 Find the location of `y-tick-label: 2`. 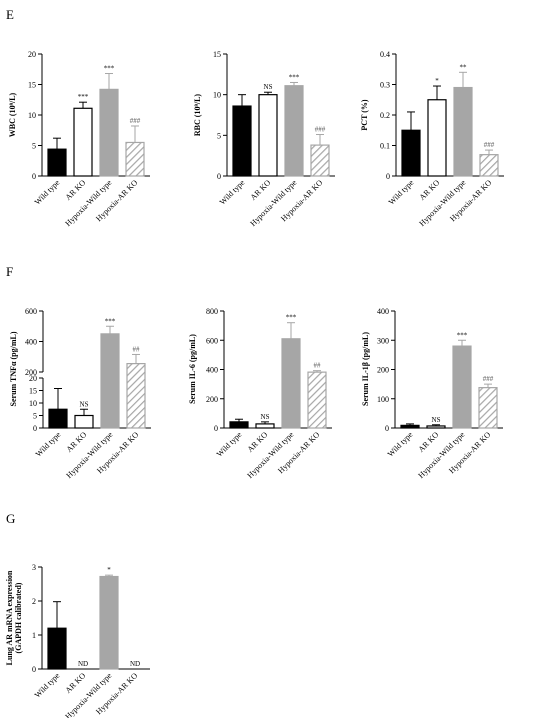

y-tick-label: 2 is located at coordinates (34, 601).